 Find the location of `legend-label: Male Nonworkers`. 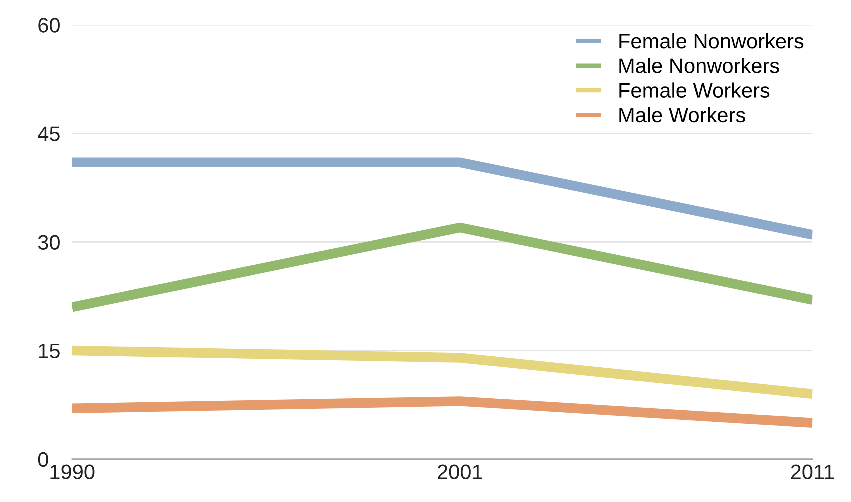

legend-label: Male Nonworkers is located at coordinates (700, 66).